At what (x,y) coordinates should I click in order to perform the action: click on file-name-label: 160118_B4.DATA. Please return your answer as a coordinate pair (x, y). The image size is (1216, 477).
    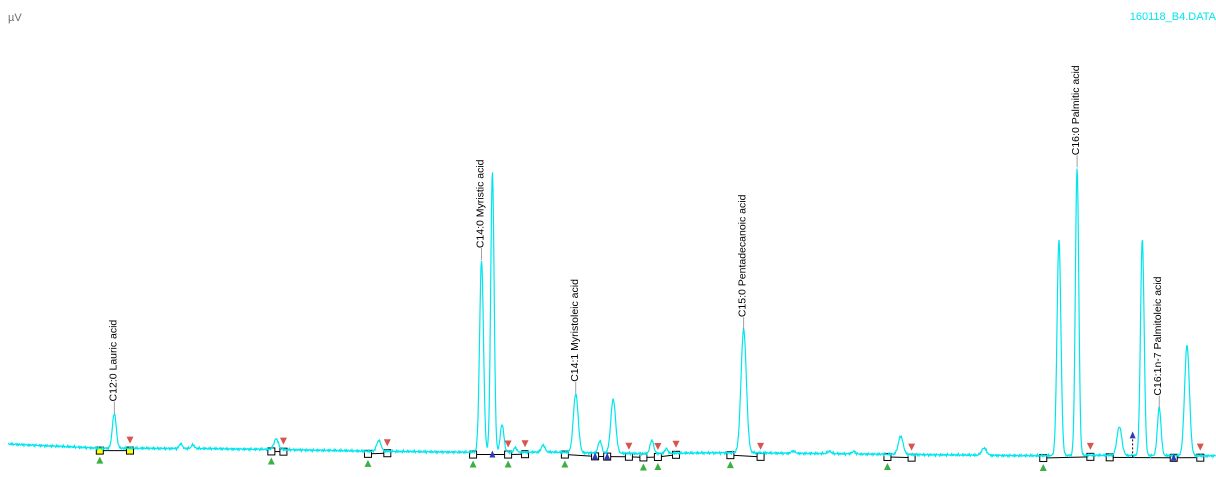
    Looking at the image, I should click on (1172, 17).